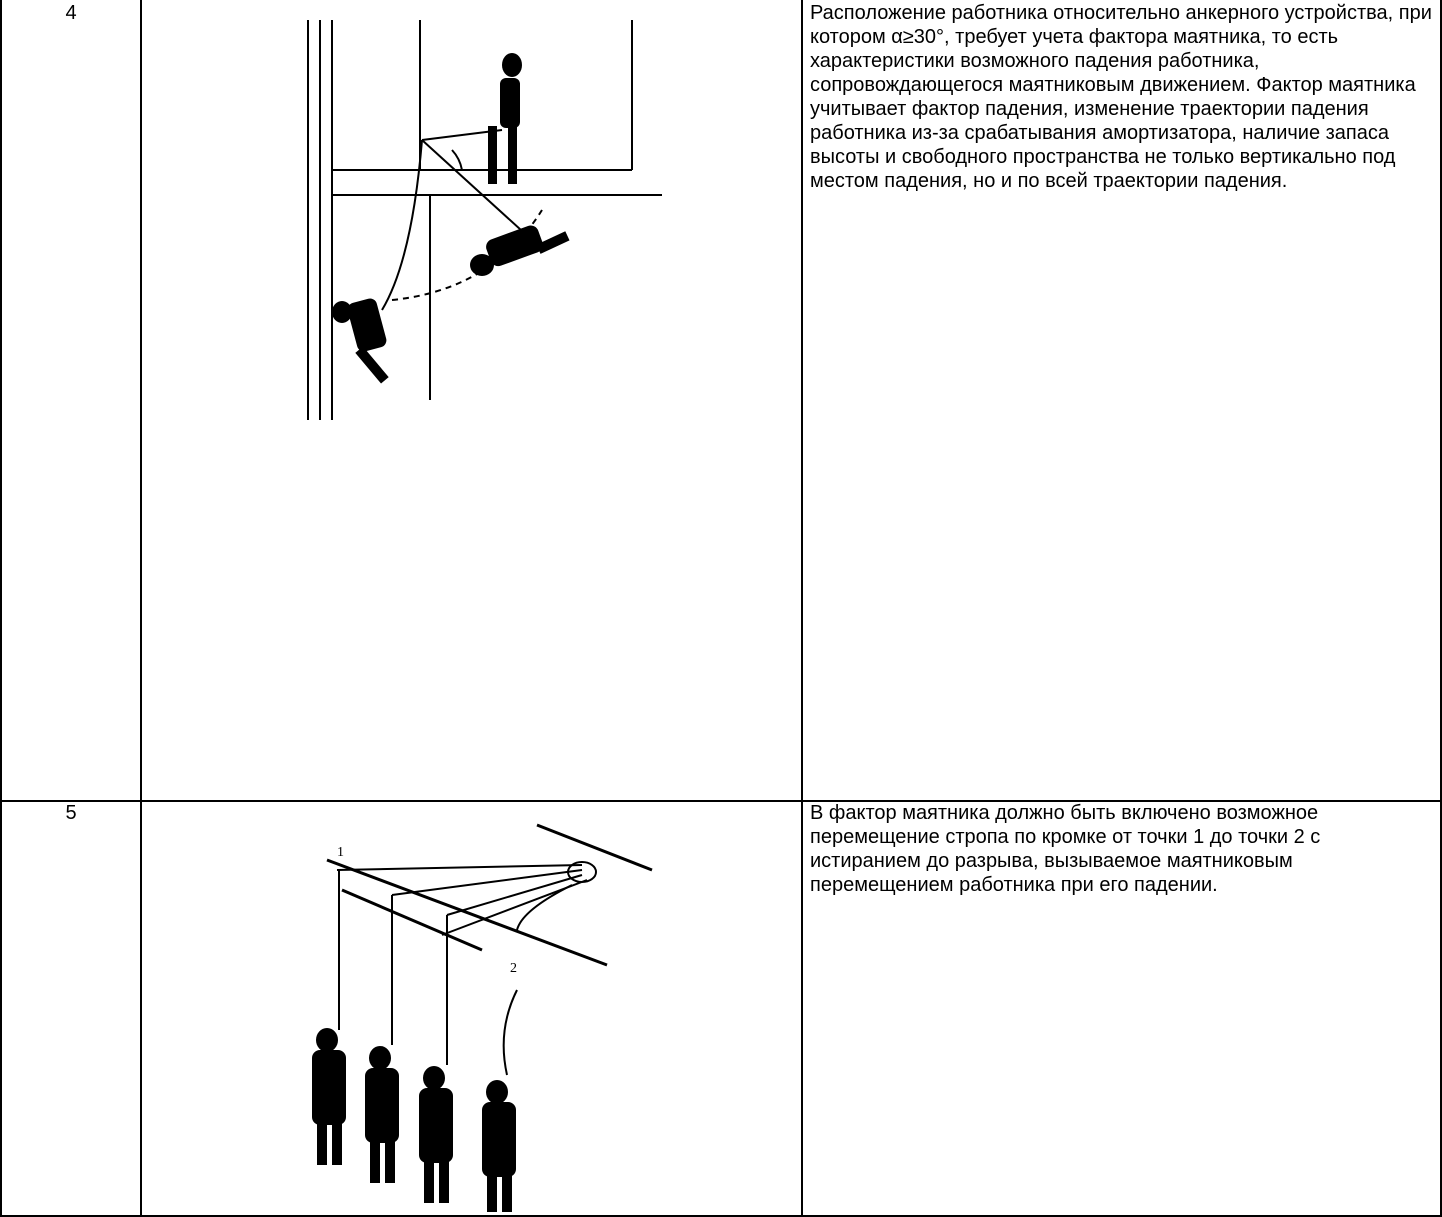 The image size is (1442, 1217). Describe the element at coordinates (482, 1017) in the screenshot. I see `edge-figure: 1 2` at that location.